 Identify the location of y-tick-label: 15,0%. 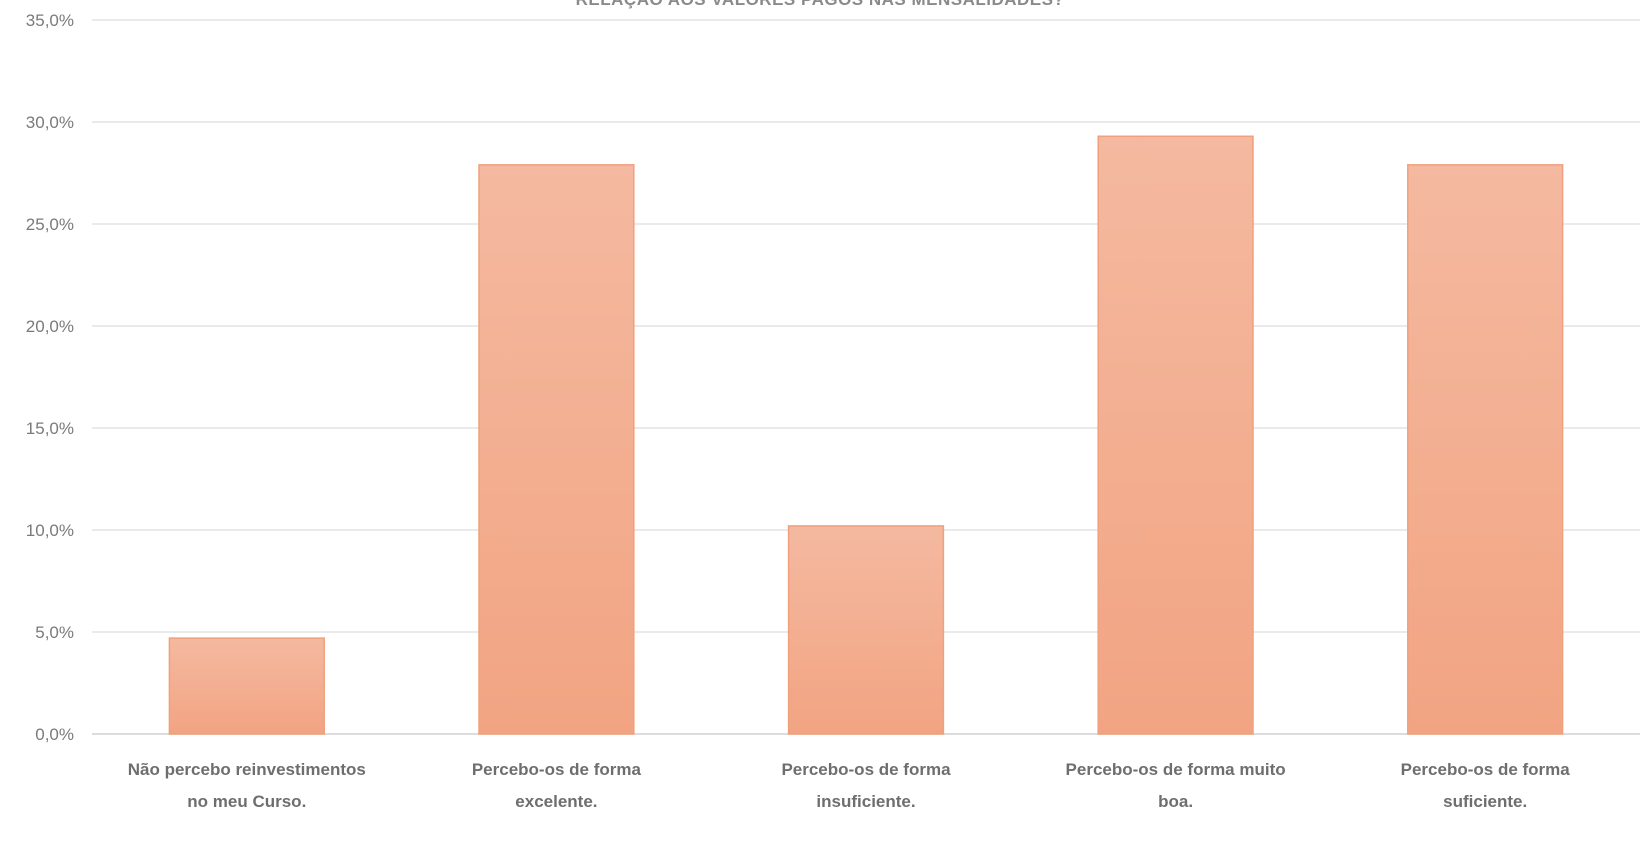
(50, 428).